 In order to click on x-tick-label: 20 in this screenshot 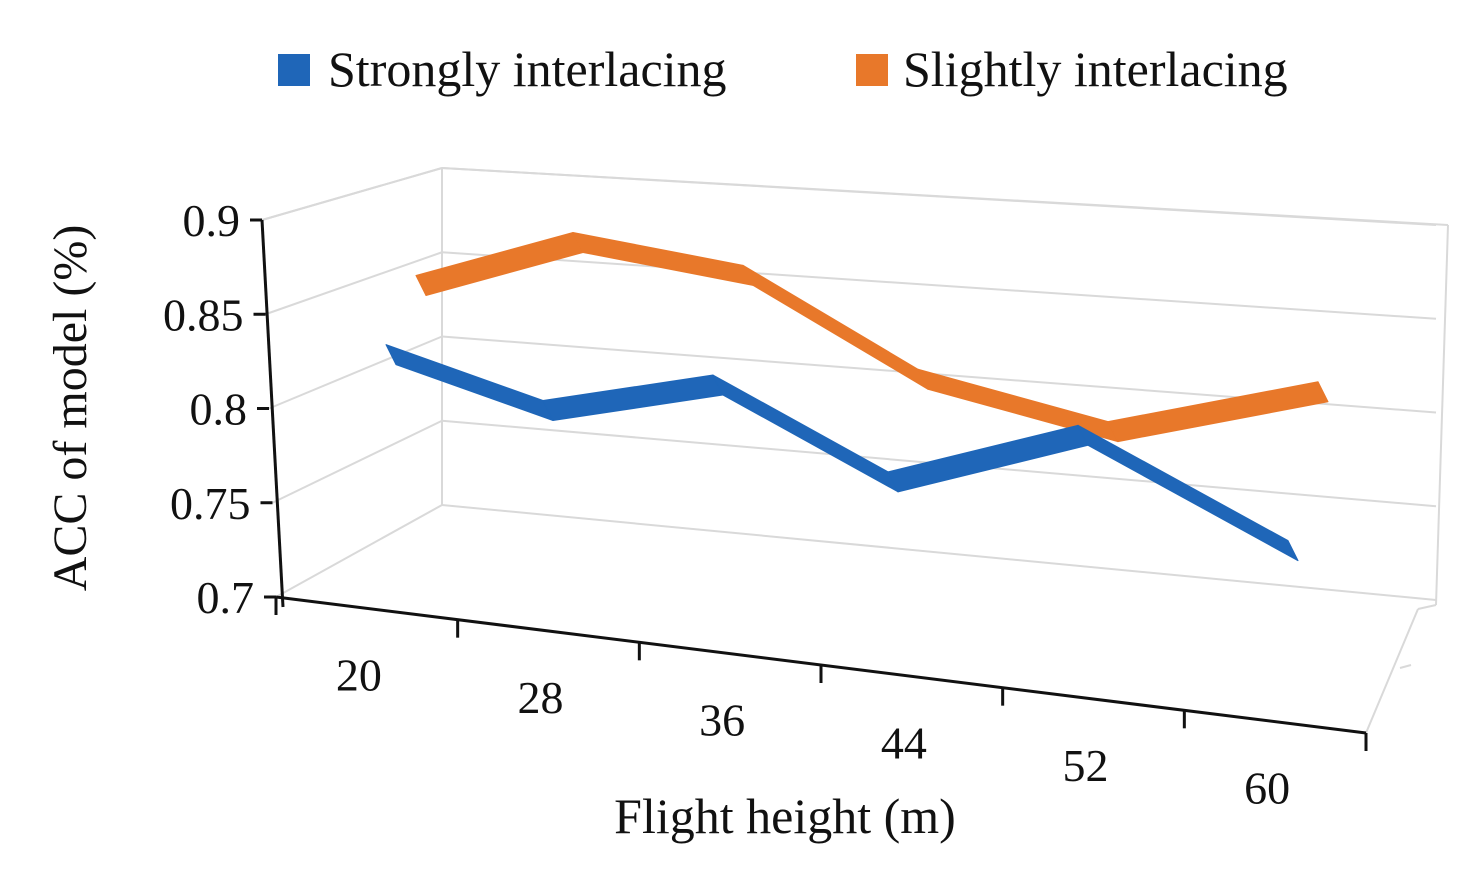, I will do `click(359, 674)`.